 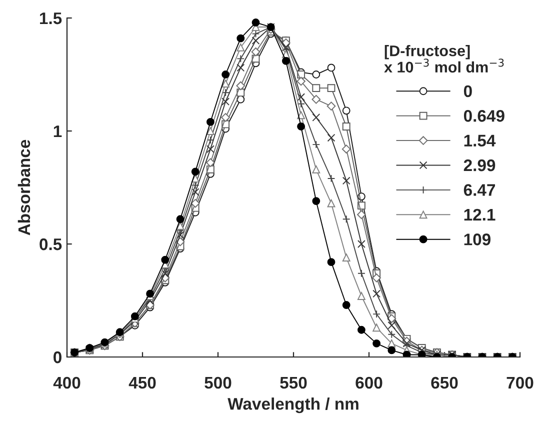 What do you see at coordinates (293, 406) in the screenshot?
I see `x-axis-title: Wavelength / nm` at bounding box center [293, 406].